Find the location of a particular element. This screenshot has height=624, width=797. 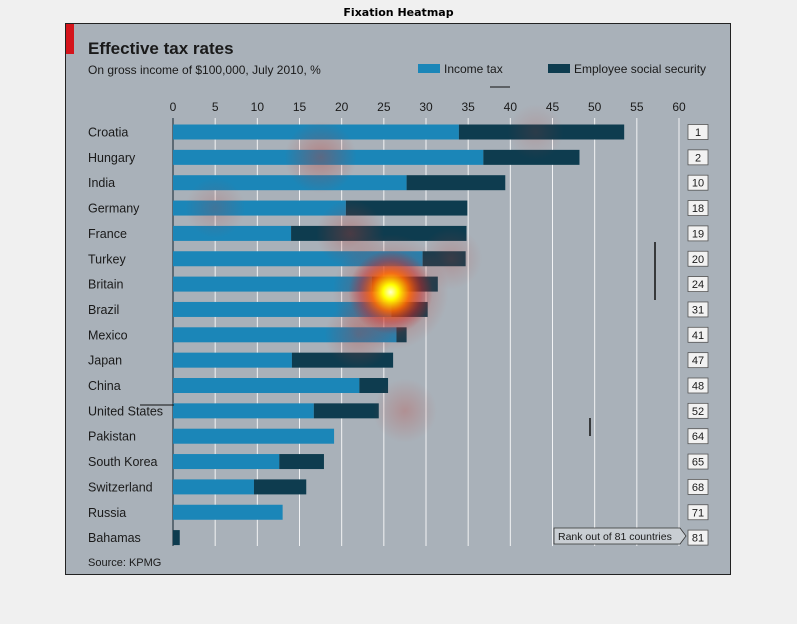

legend-label-social: Employee social security is located at coordinates (640, 69).